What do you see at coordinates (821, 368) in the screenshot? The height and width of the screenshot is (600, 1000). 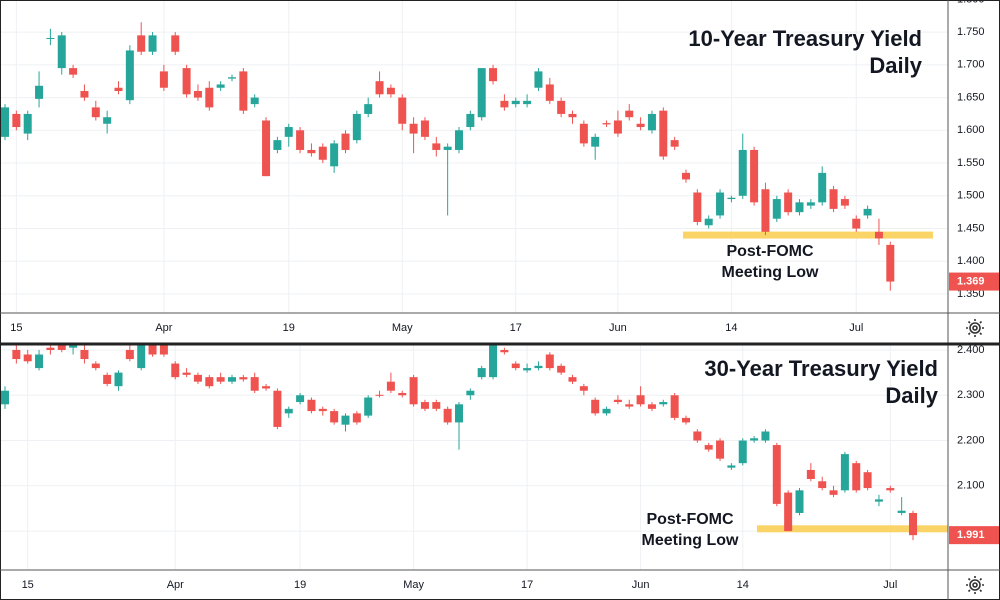 I see `chart-title: 30-Year Treasury Yield` at bounding box center [821, 368].